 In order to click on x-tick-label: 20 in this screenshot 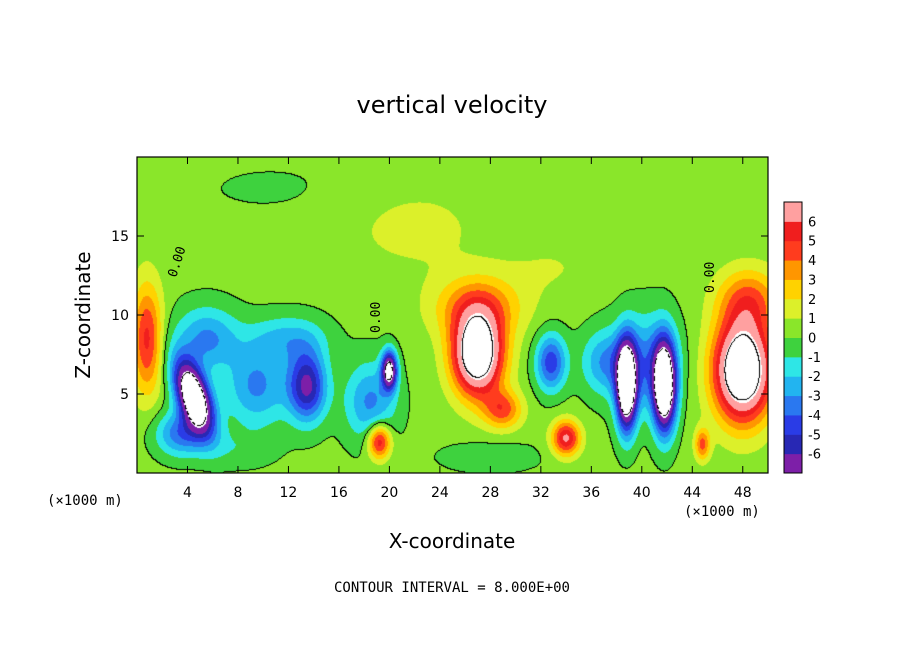, I will do `click(389, 493)`.